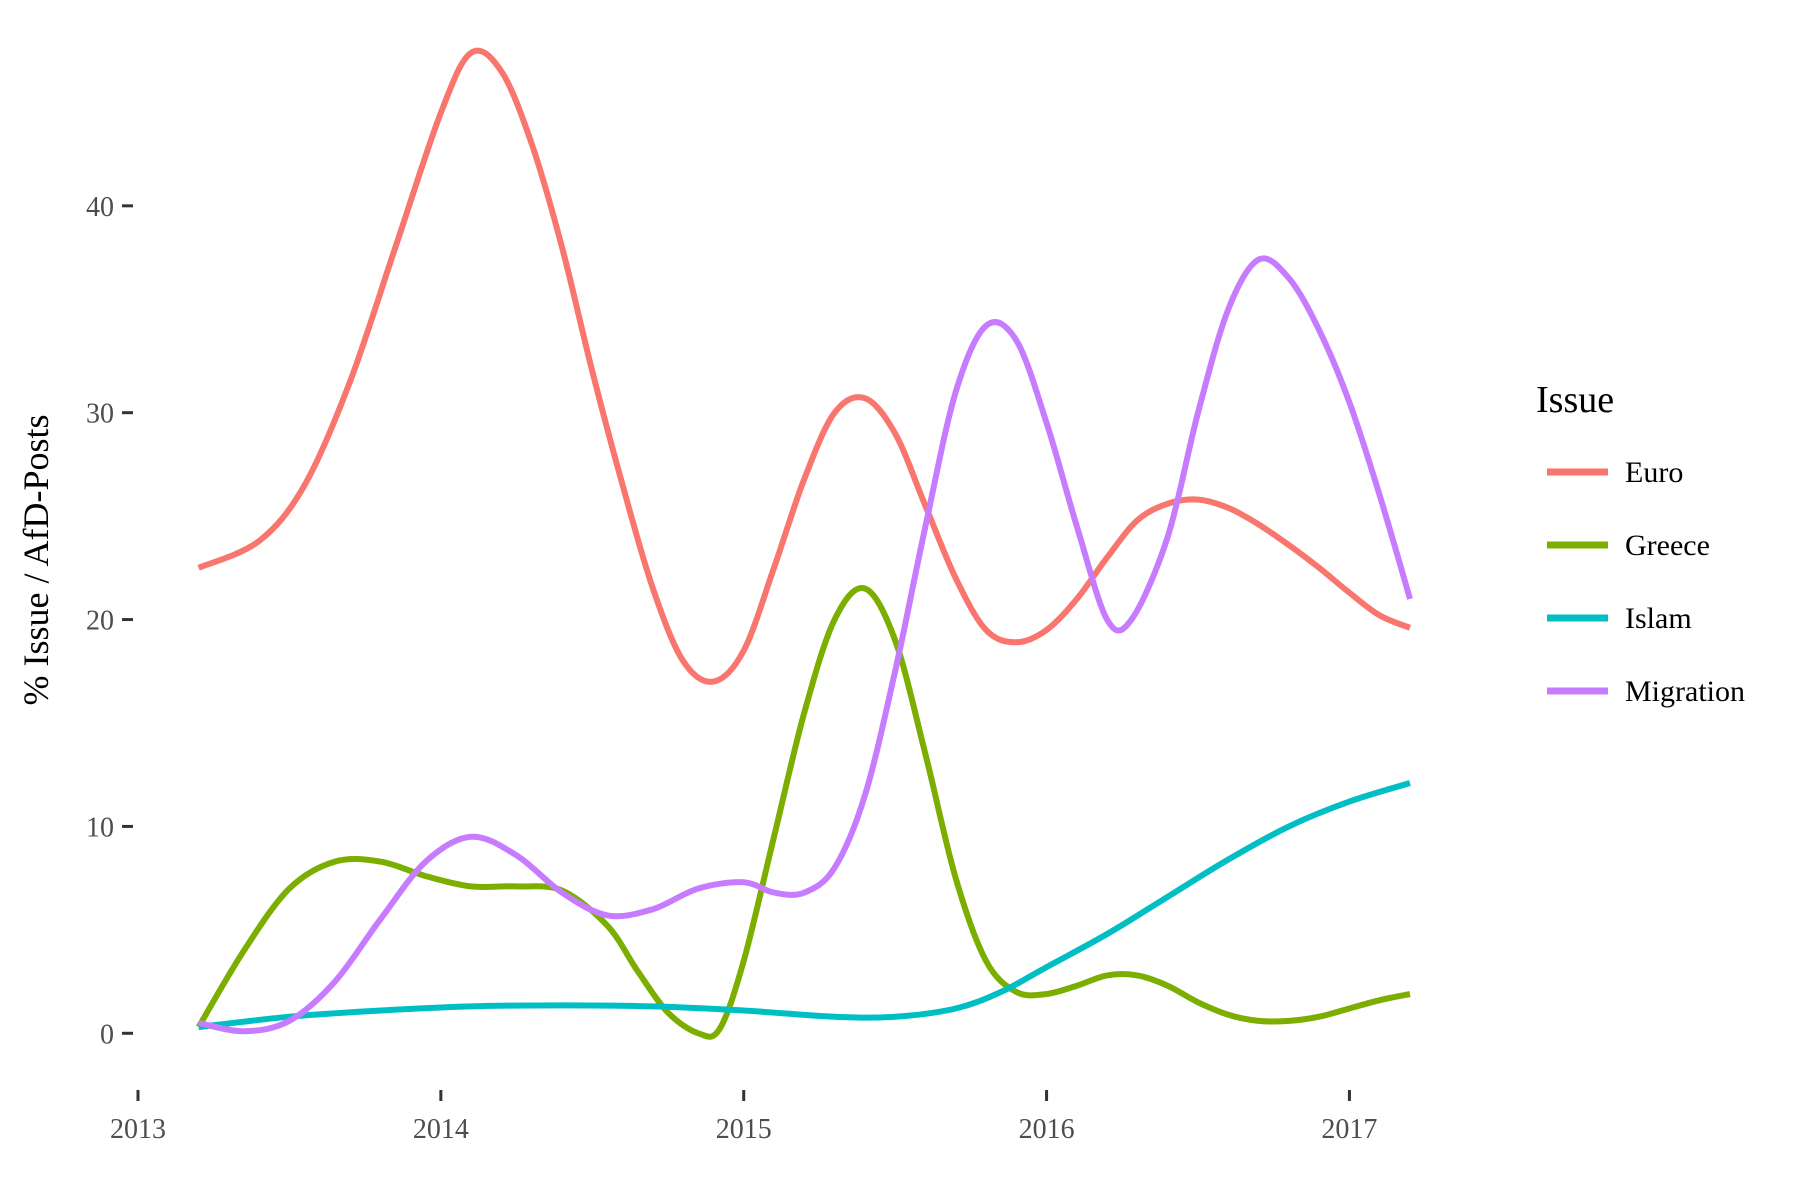 This screenshot has width=1800, height=1200. I want to click on x-tick-label: 2014, so click(441, 1129).